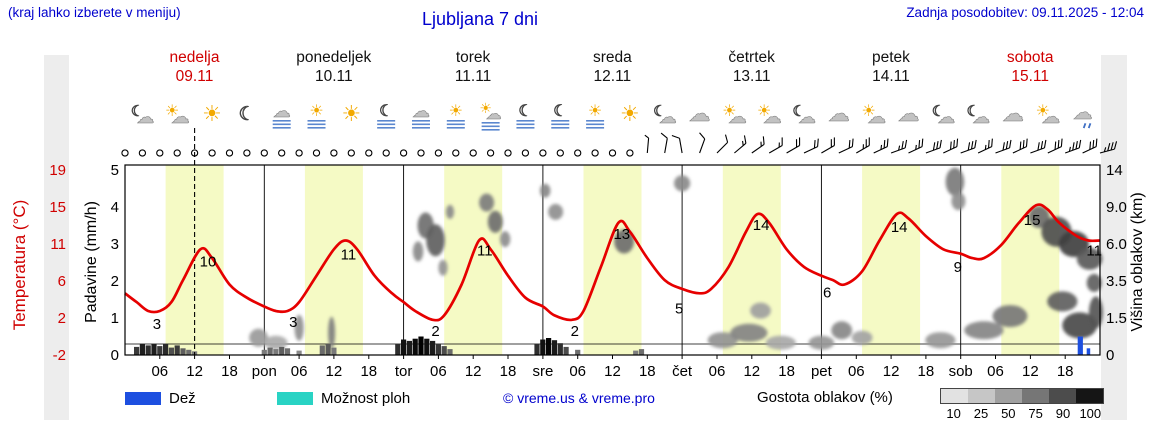  I want to click on right-scale-band, so click(1114, 237).